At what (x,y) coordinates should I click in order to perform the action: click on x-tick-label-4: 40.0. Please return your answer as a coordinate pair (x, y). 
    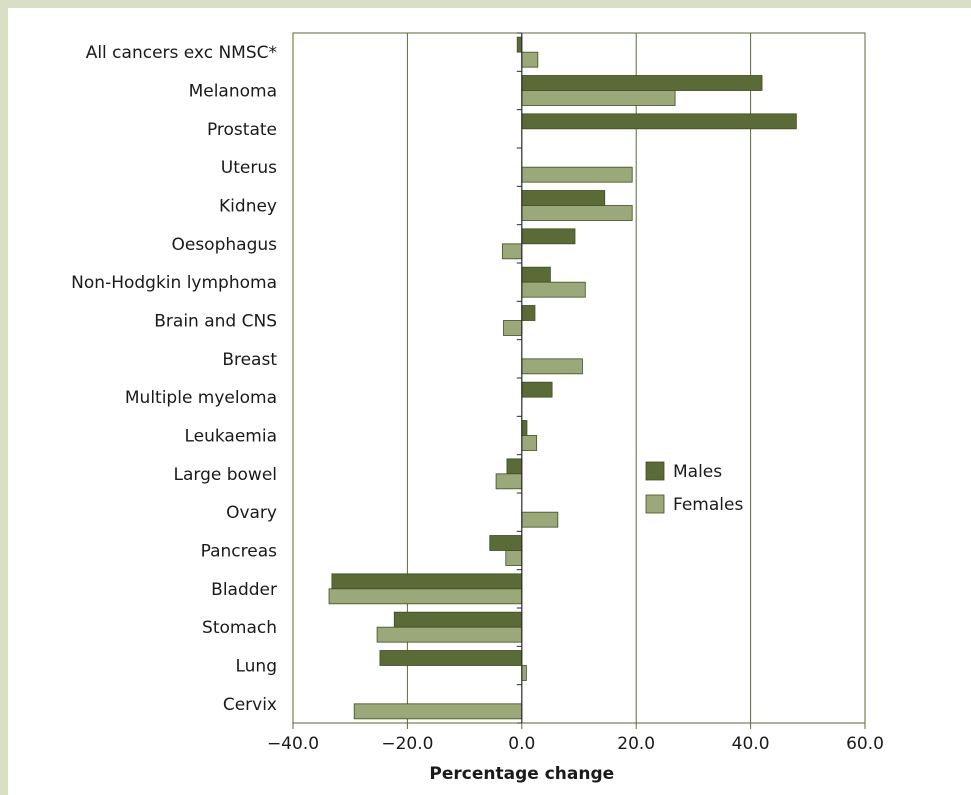
    Looking at the image, I should click on (751, 744).